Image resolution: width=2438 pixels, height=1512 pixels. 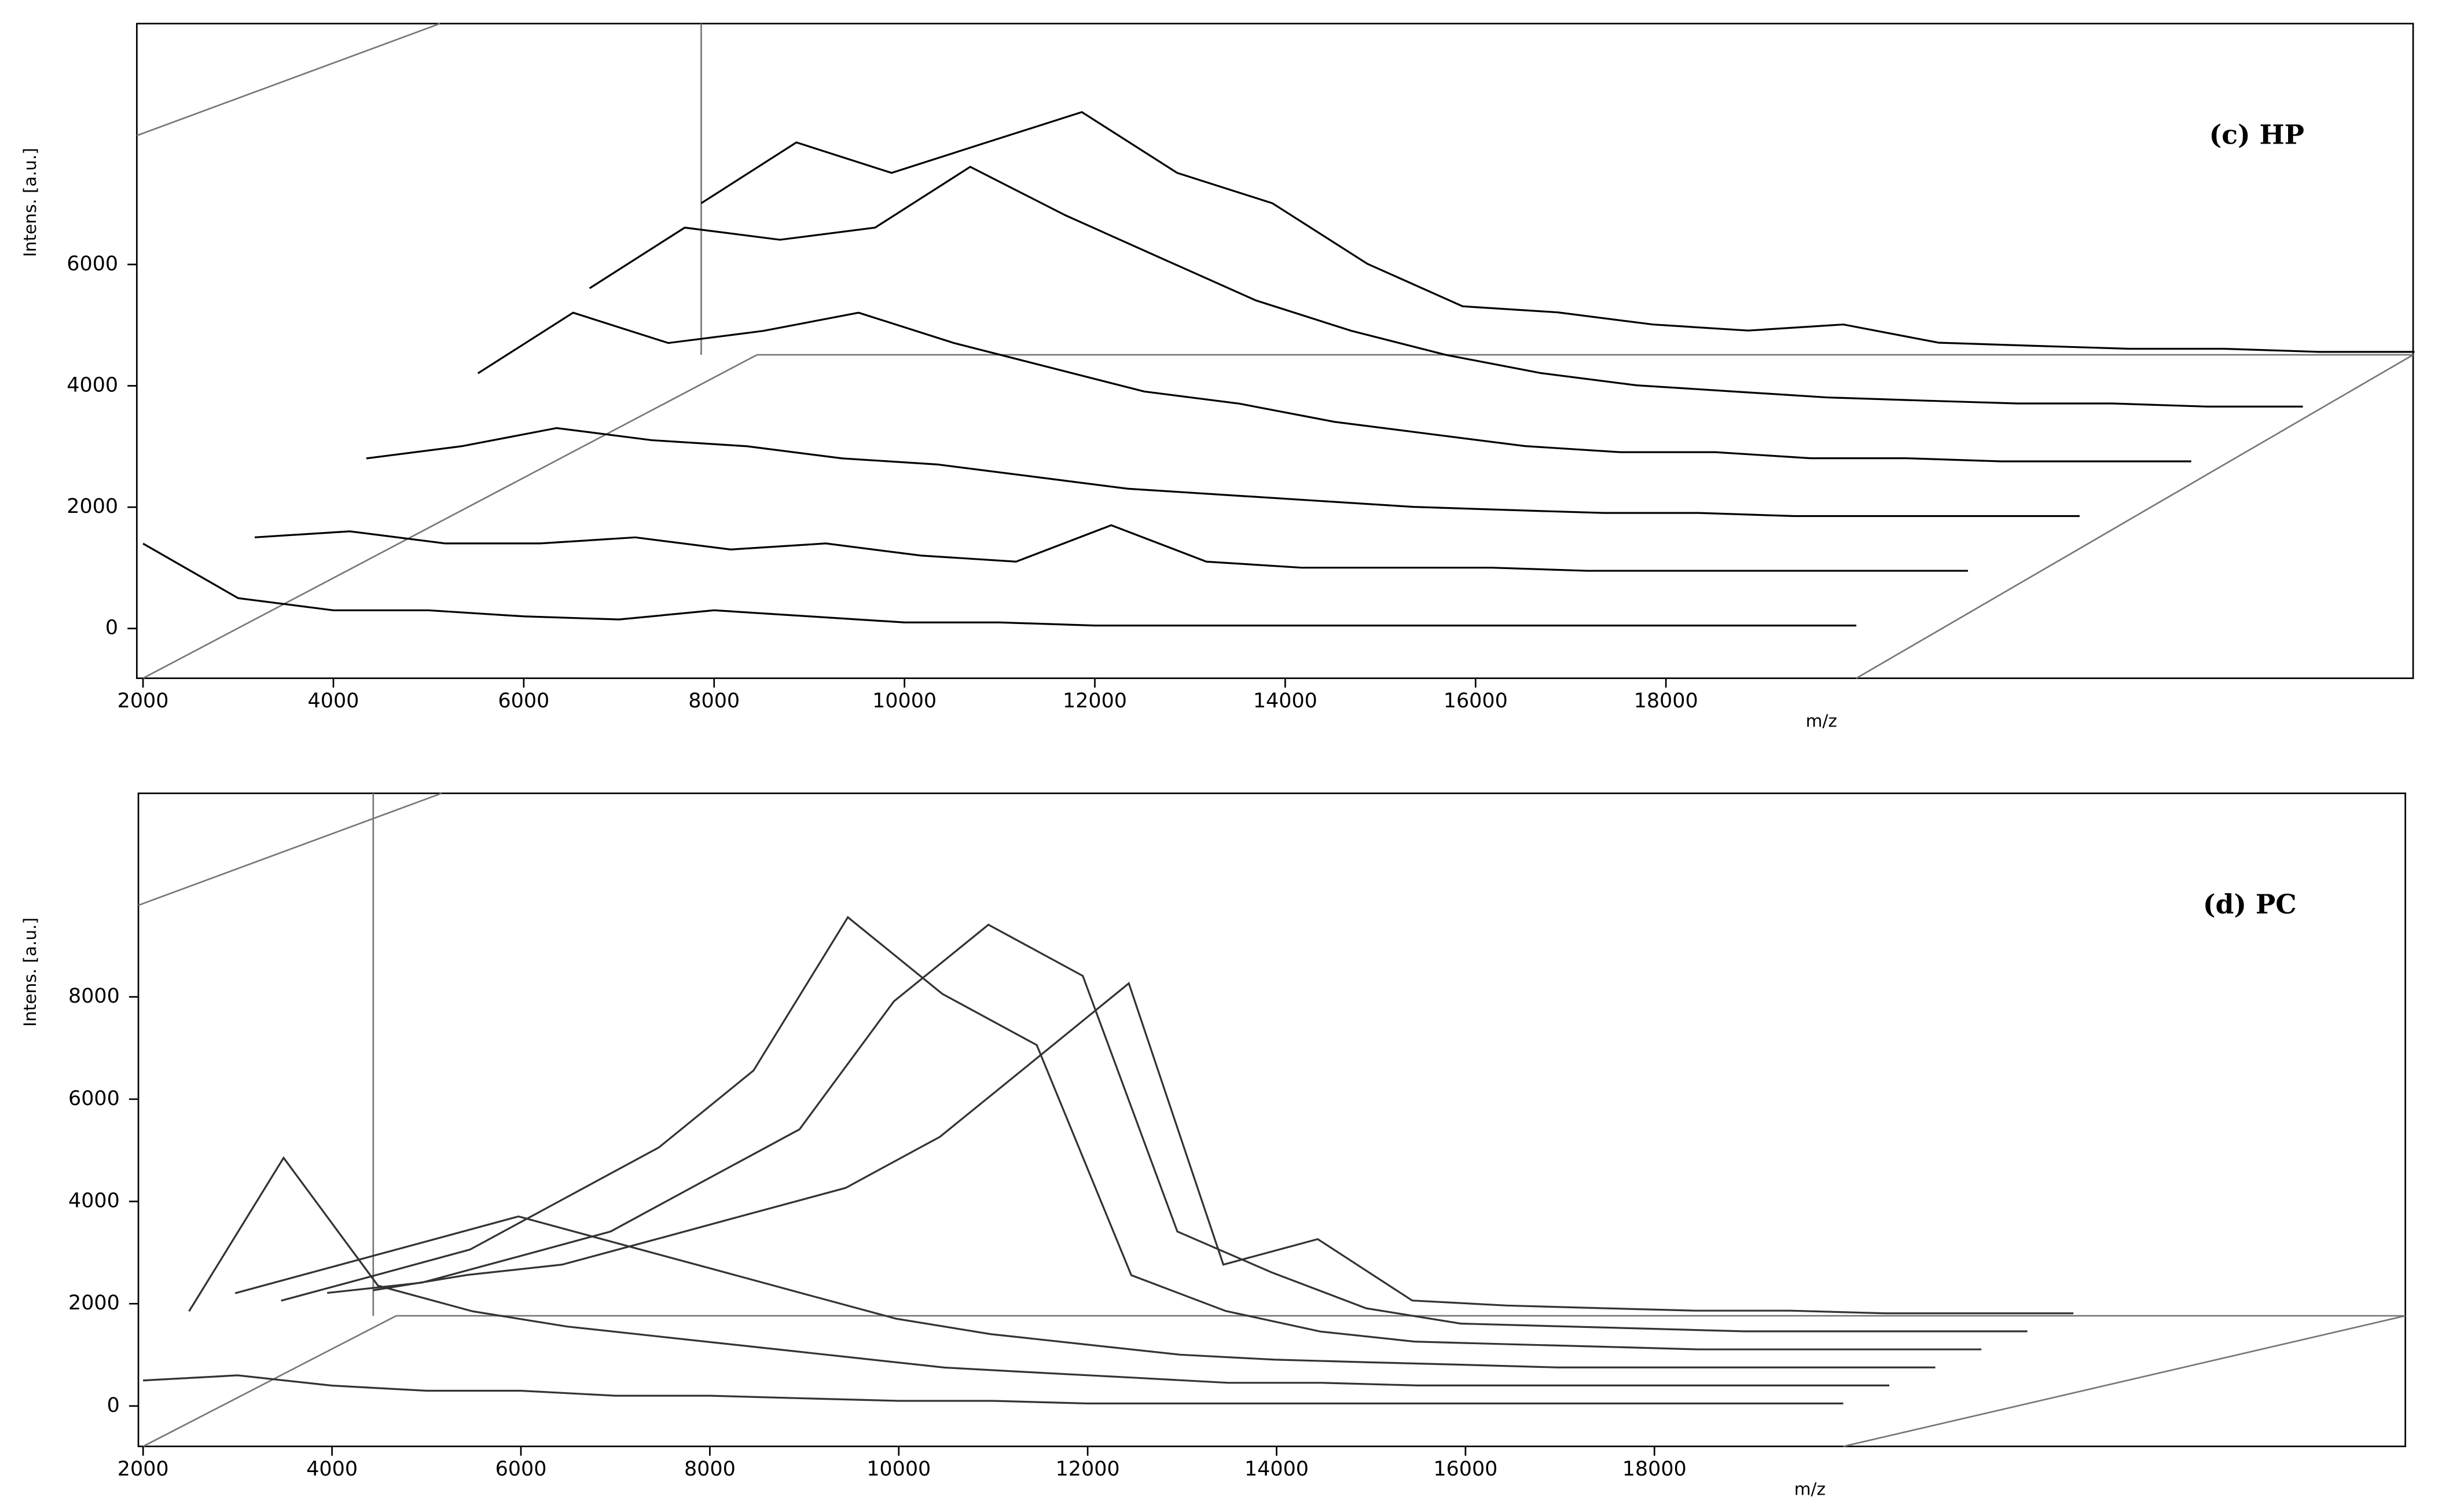 What do you see at coordinates (94, 996) in the screenshot?
I see `y-tick-label: 8000` at bounding box center [94, 996].